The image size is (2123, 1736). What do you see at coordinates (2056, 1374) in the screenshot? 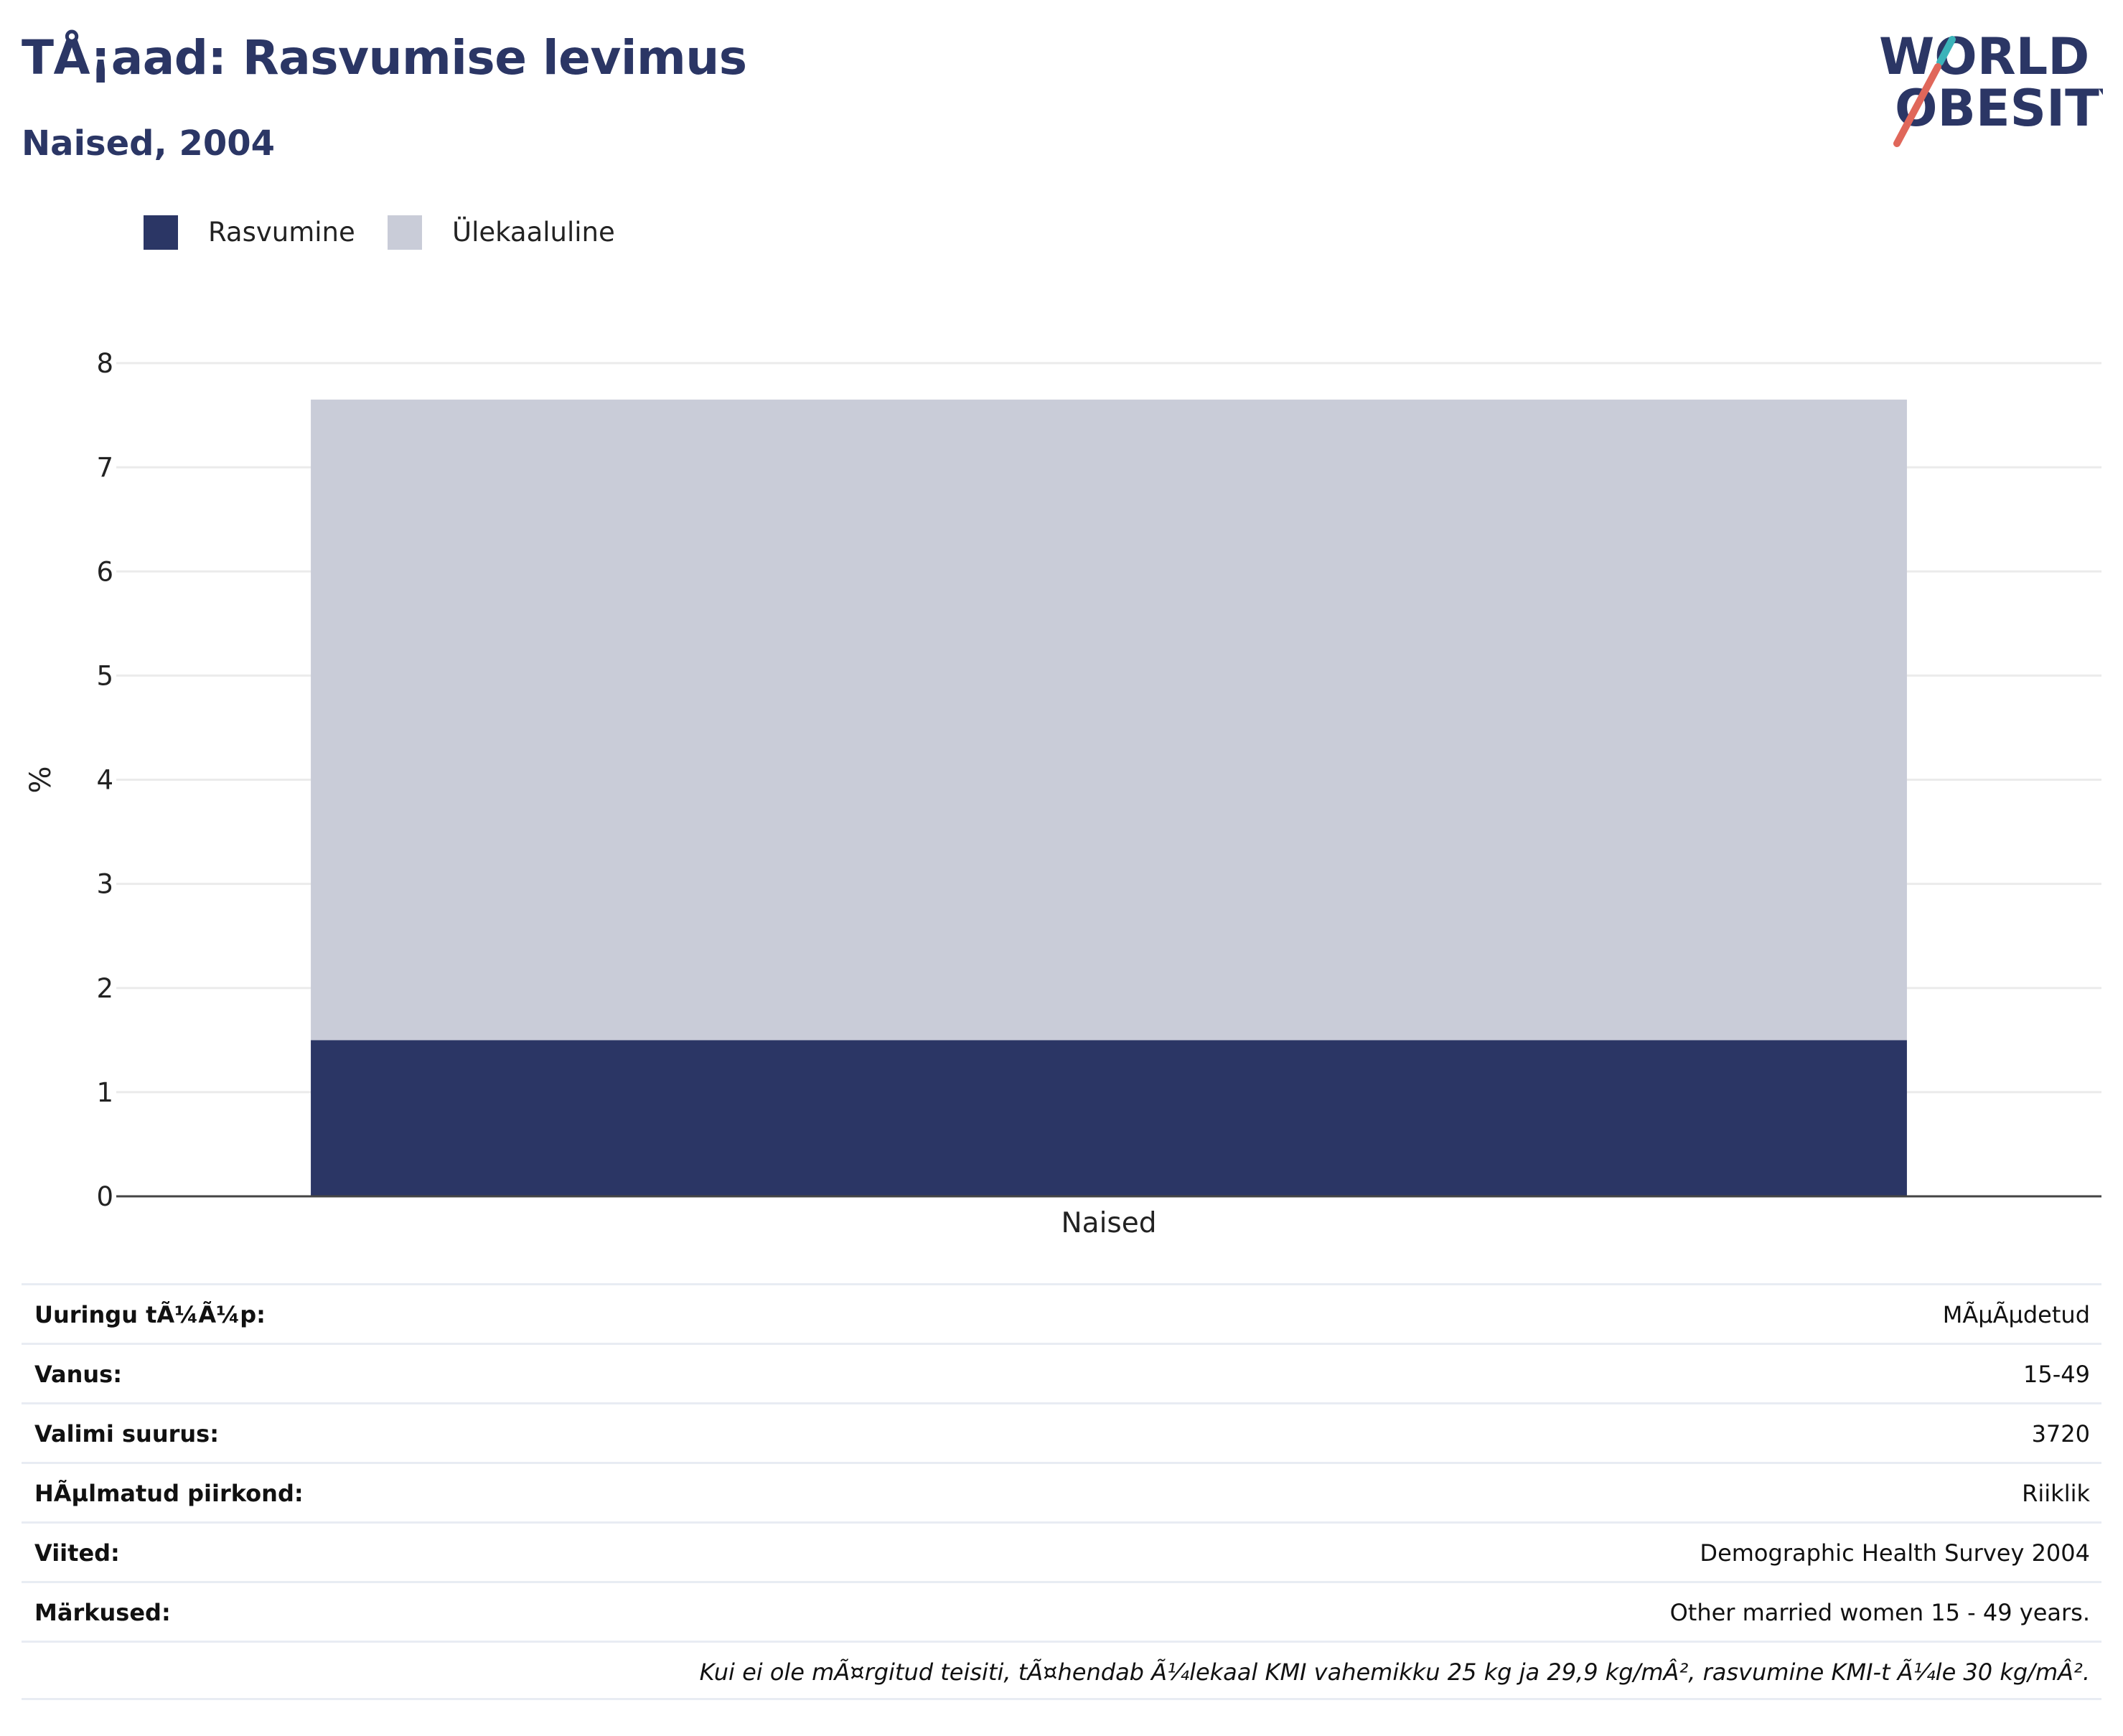
I see `info-value: 15-49` at bounding box center [2056, 1374].